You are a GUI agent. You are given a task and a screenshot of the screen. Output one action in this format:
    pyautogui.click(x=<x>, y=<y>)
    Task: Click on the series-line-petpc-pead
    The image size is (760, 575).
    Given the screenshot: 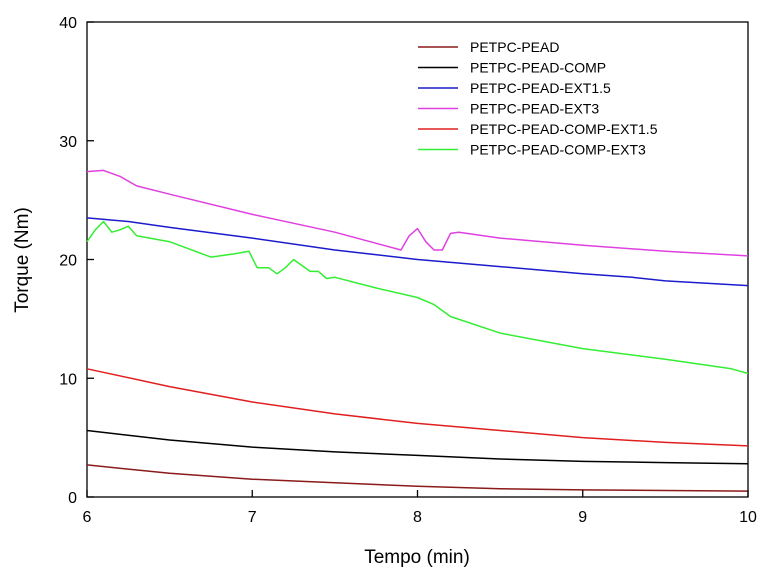 What is the action you would take?
    pyautogui.click(x=417, y=478)
    